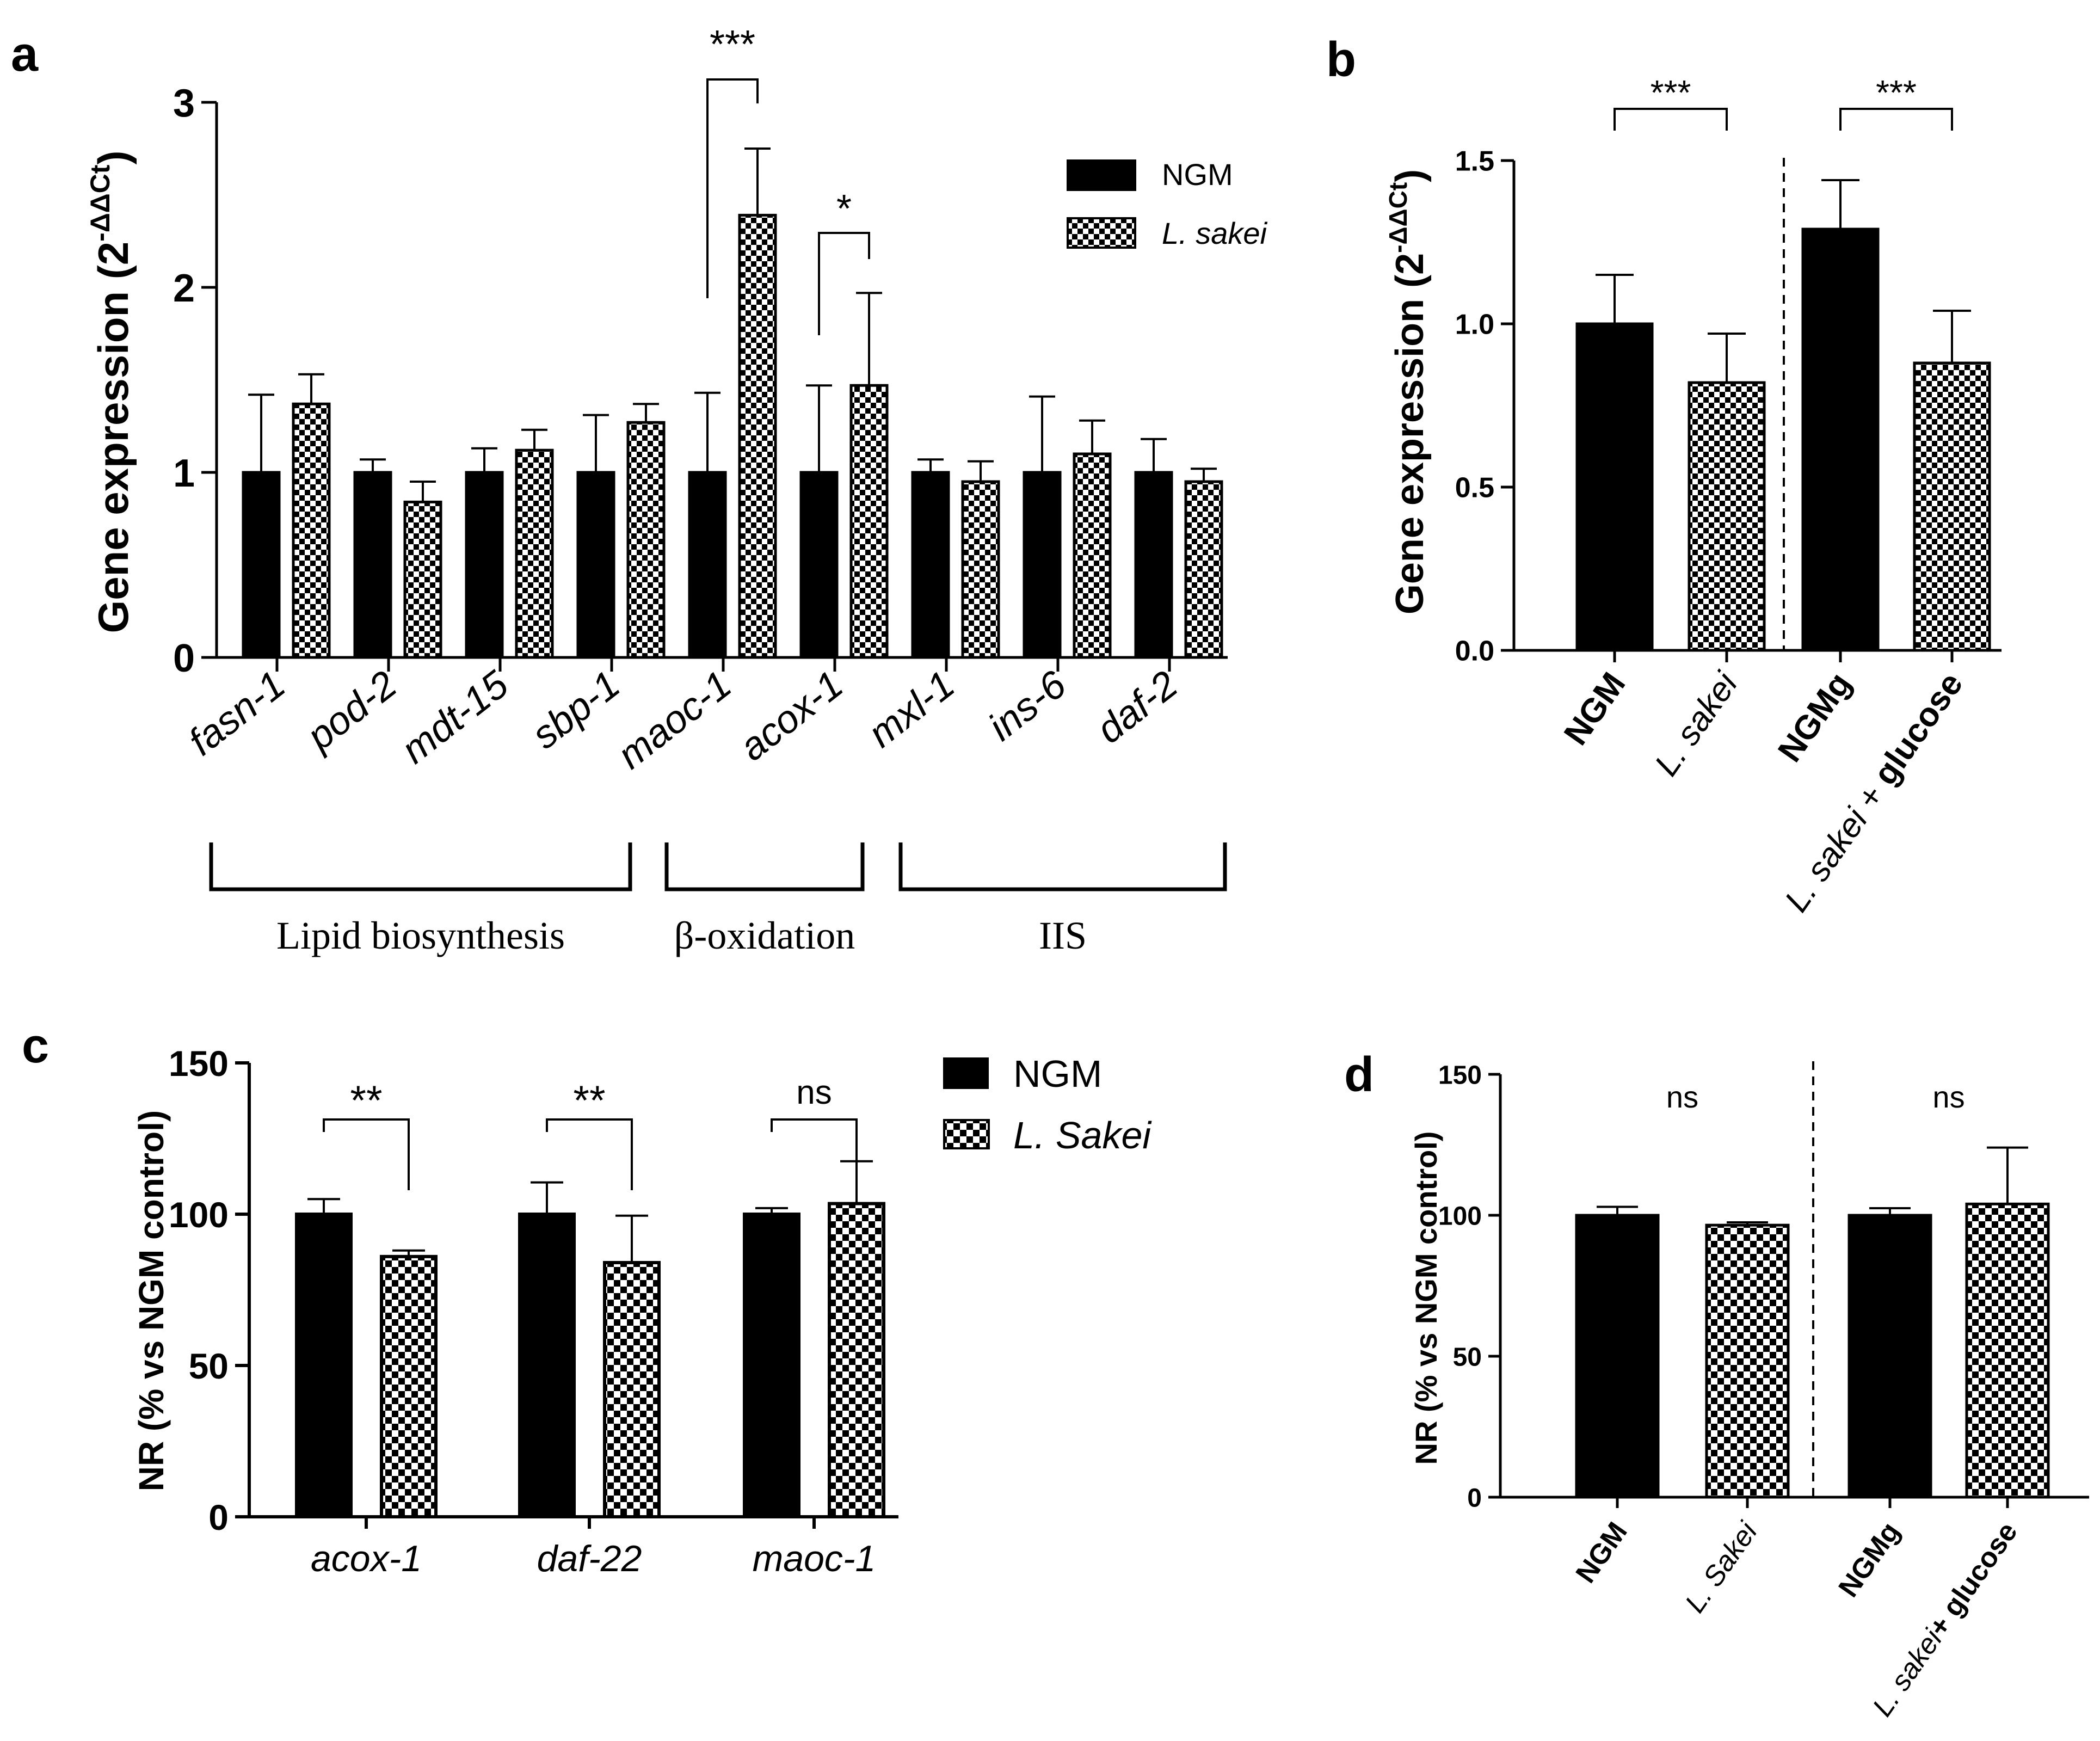 The height and width of the screenshot is (1741, 2100). What do you see at coordinates (1057, 1074) in the screenshot?
I see `legend-label-ngm: NGM` at bounding box center [1057, 1074].